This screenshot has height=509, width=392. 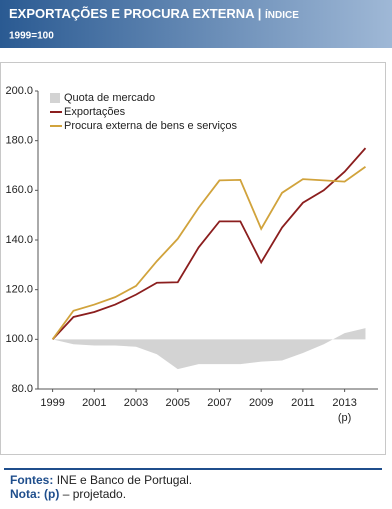 I want to click on y-tick-label: 160.0, so click(x=19, y=190).